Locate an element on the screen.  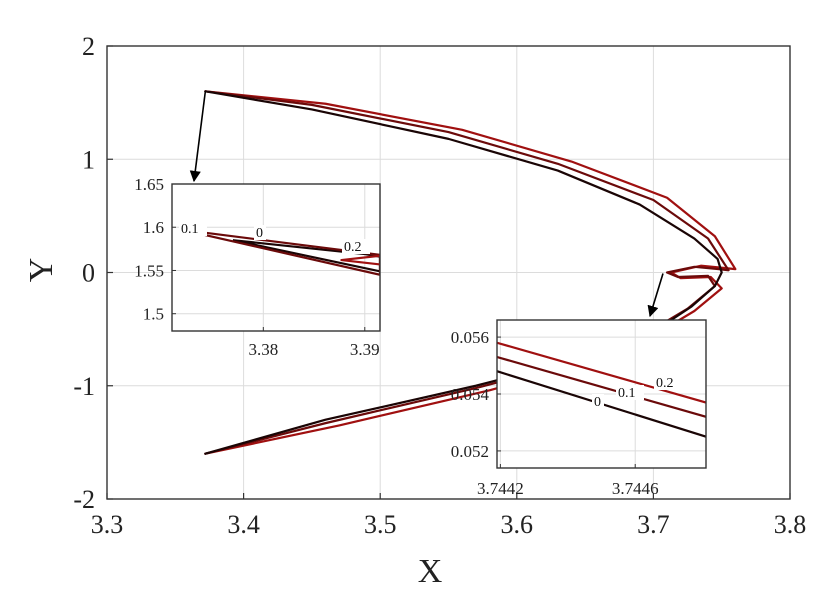
x-tick-label: 3.5 is located at coordinates (380, 524).